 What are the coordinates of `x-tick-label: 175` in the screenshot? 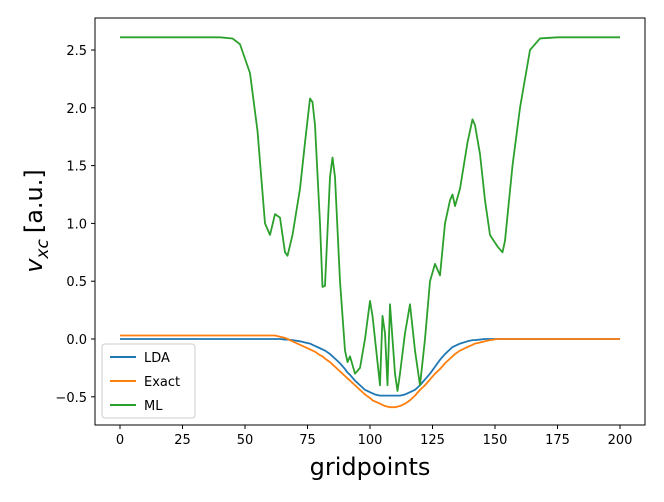 It's located at (557, 440).